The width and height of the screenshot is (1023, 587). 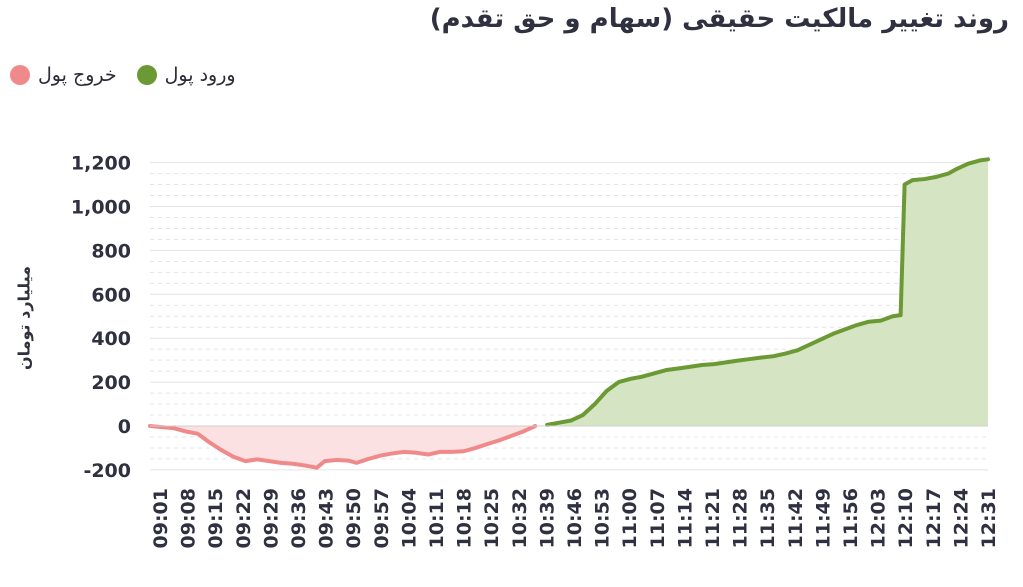 What do you see at coordinates (111, 251) in the screenshot?
I see `y-tick-label: 800` at bounding box center [111, 251].